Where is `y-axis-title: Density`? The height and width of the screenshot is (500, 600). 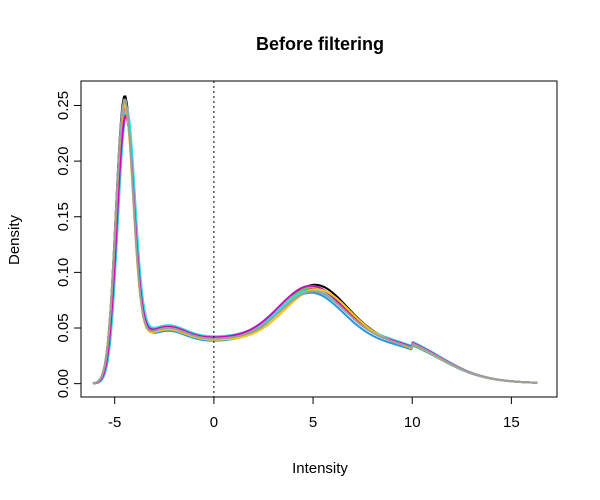
y-axis-title: Density is located at coordinates (14, 239).